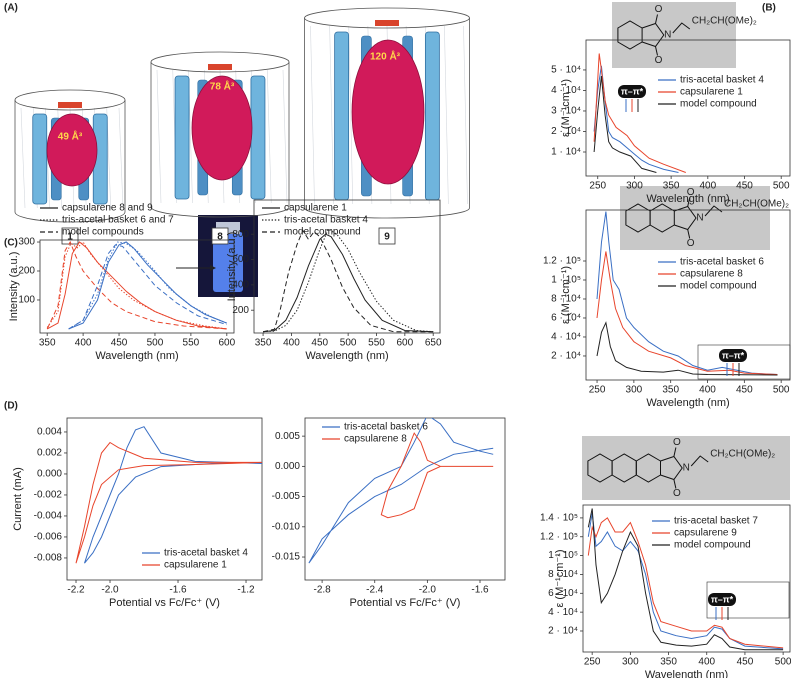 This screenshot has height=678, width=798. What do you see at coordinates (705, 533) in the screenshot?
I see `legend-label: capsularene 9` at bounding box center [705, 533].